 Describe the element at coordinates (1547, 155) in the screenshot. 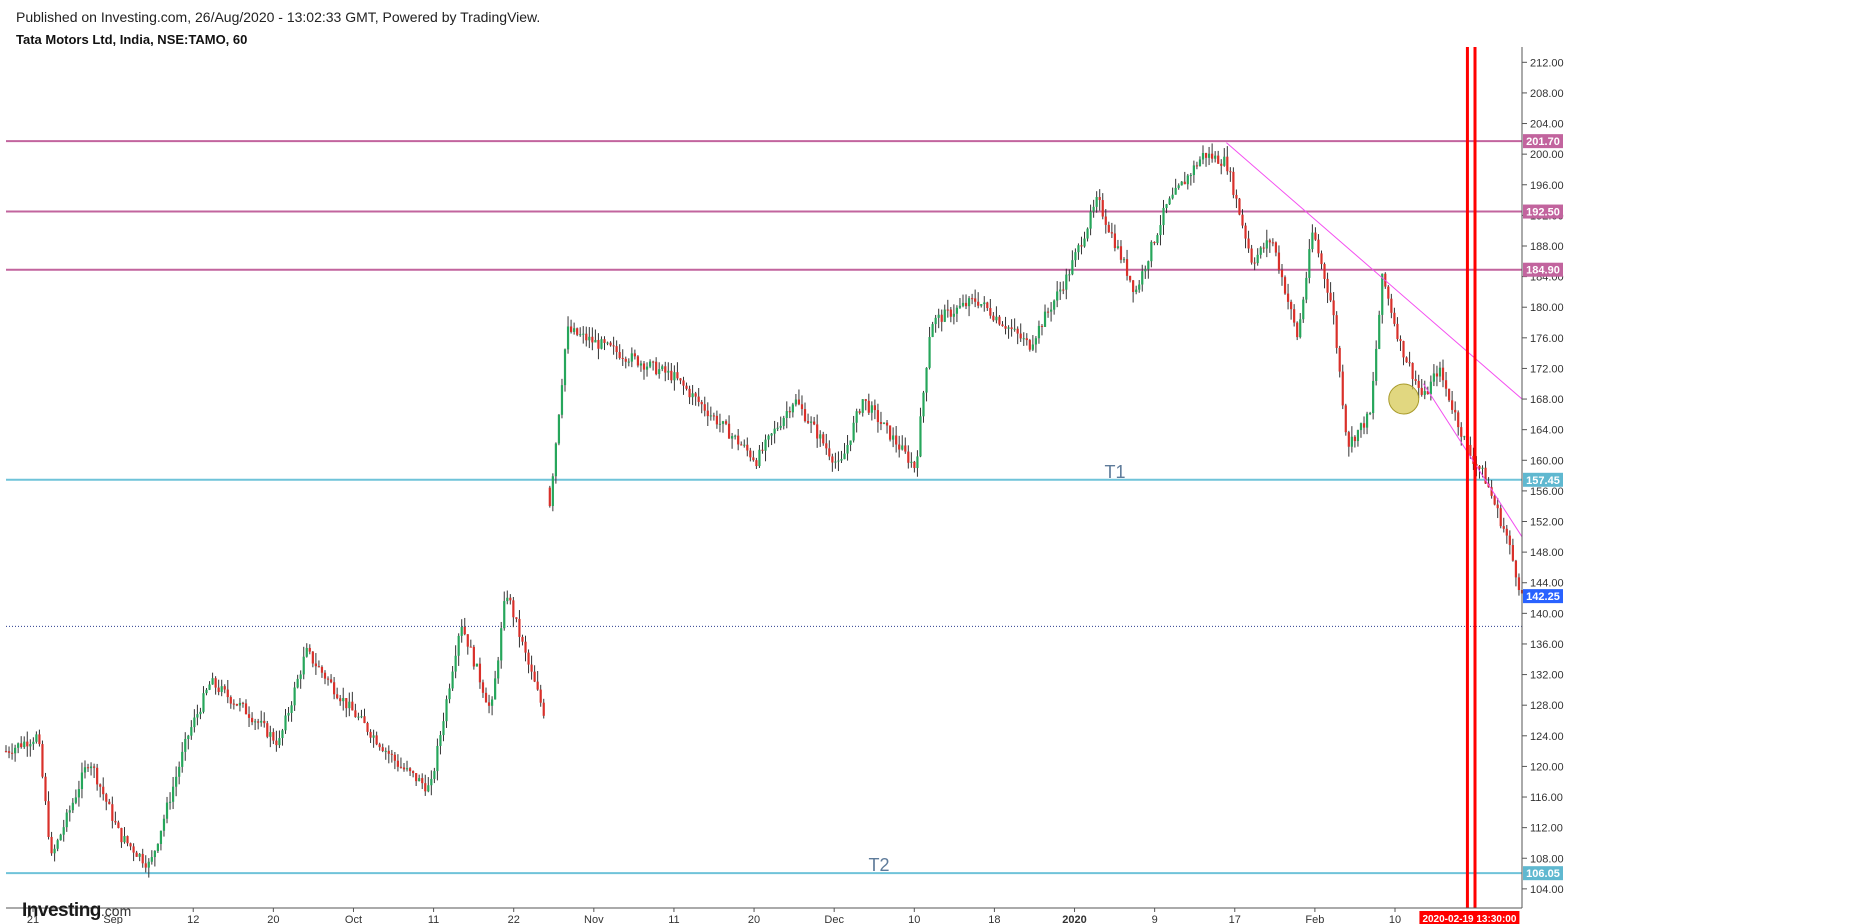

I see `y-tick-label: 200.00` at that location.